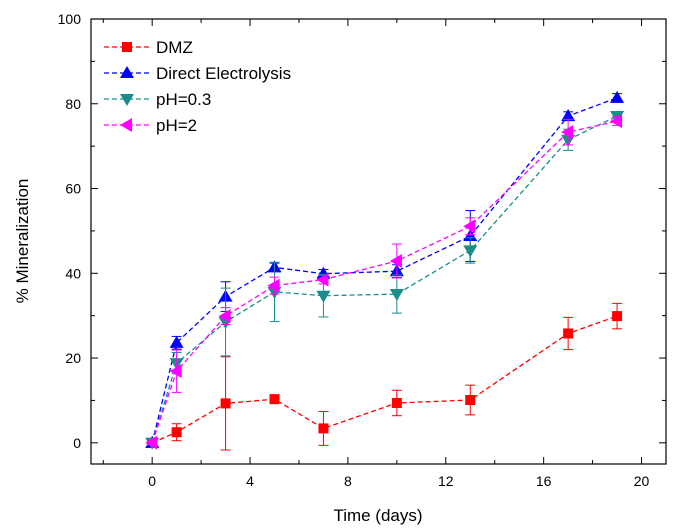 Image resolution: width=675 pixels, height=529 pixels. Describe the element at coordinates (544, 481) in the screenshot. I see `x-tick-label: 16` at that location.